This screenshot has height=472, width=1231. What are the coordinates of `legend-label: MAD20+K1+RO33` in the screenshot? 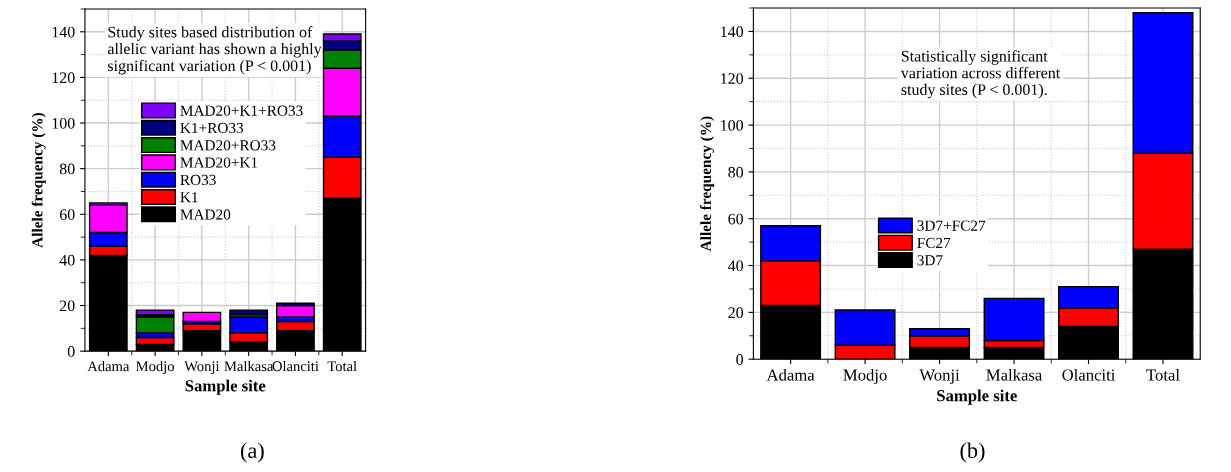 It's located at (241, 110).